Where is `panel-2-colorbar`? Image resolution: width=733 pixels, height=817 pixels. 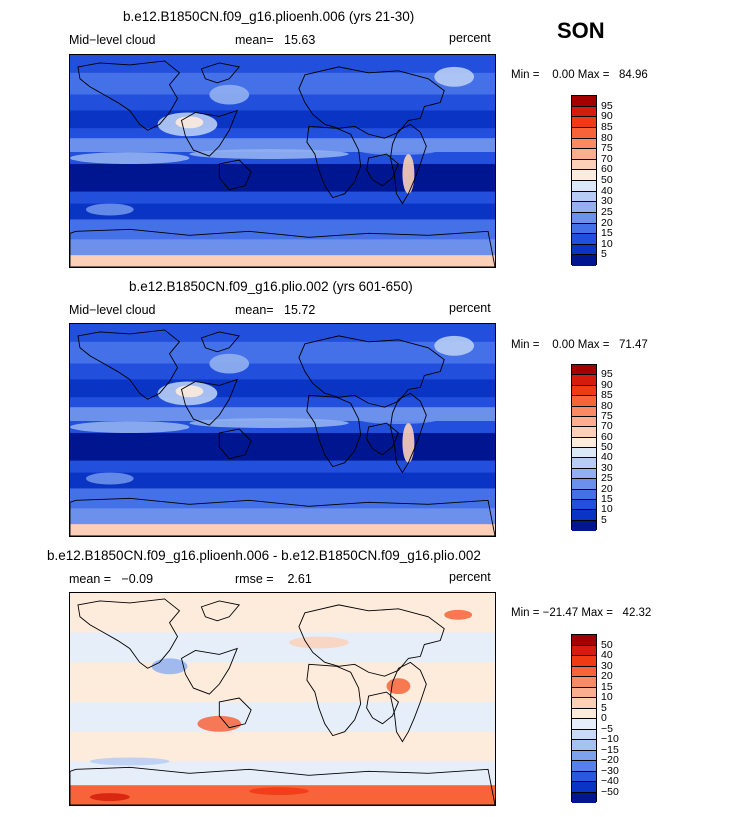 panel-2-colorbar is located at coordinates (584, 447).